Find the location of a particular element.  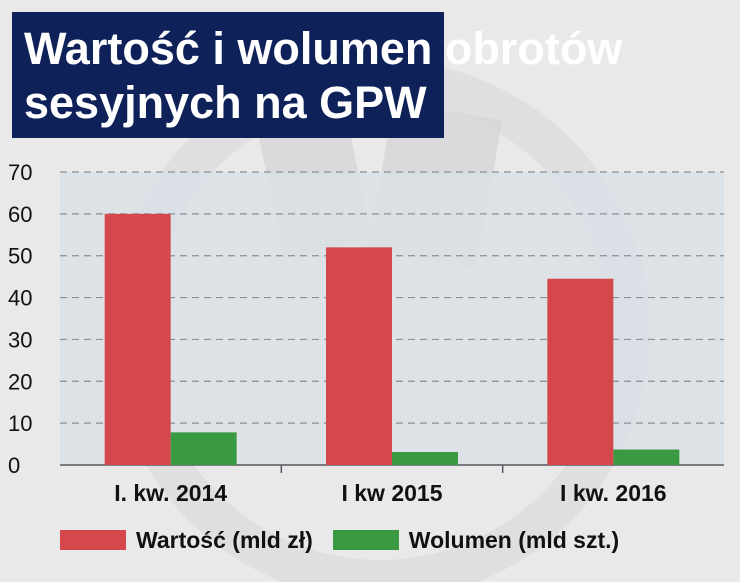

y-tick-label: 0 is located at coordinates (14, 465).